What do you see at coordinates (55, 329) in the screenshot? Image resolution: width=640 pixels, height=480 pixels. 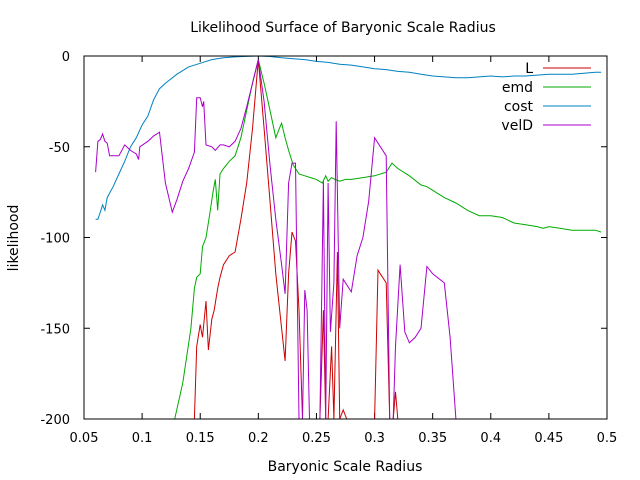 I see `y-tick-label: -150` at bounding box center [55, 329].